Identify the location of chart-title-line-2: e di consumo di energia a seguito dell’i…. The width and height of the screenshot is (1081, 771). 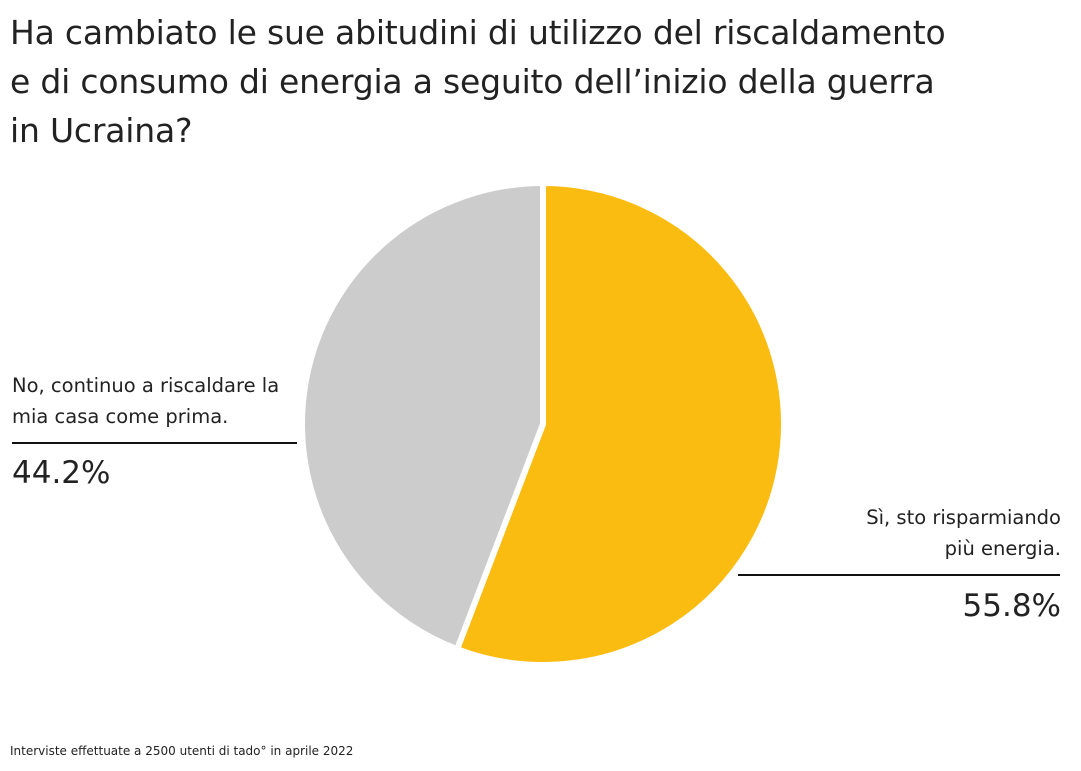
(472, 81).